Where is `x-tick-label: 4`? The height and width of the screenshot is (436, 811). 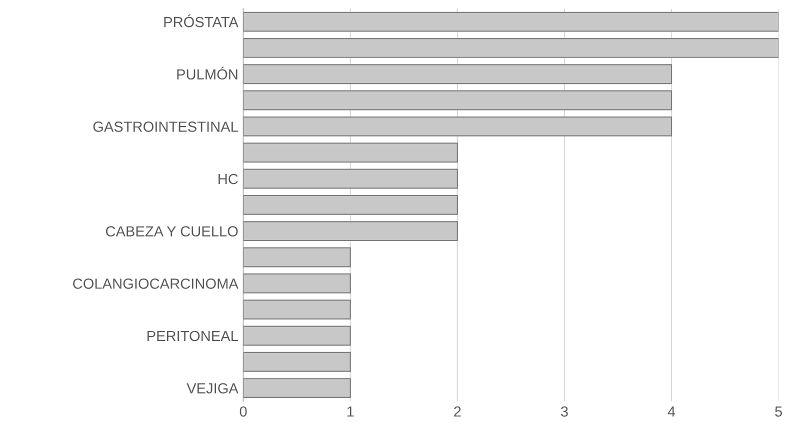 x-tick-label: 4 is located at coordinates (672, 411).